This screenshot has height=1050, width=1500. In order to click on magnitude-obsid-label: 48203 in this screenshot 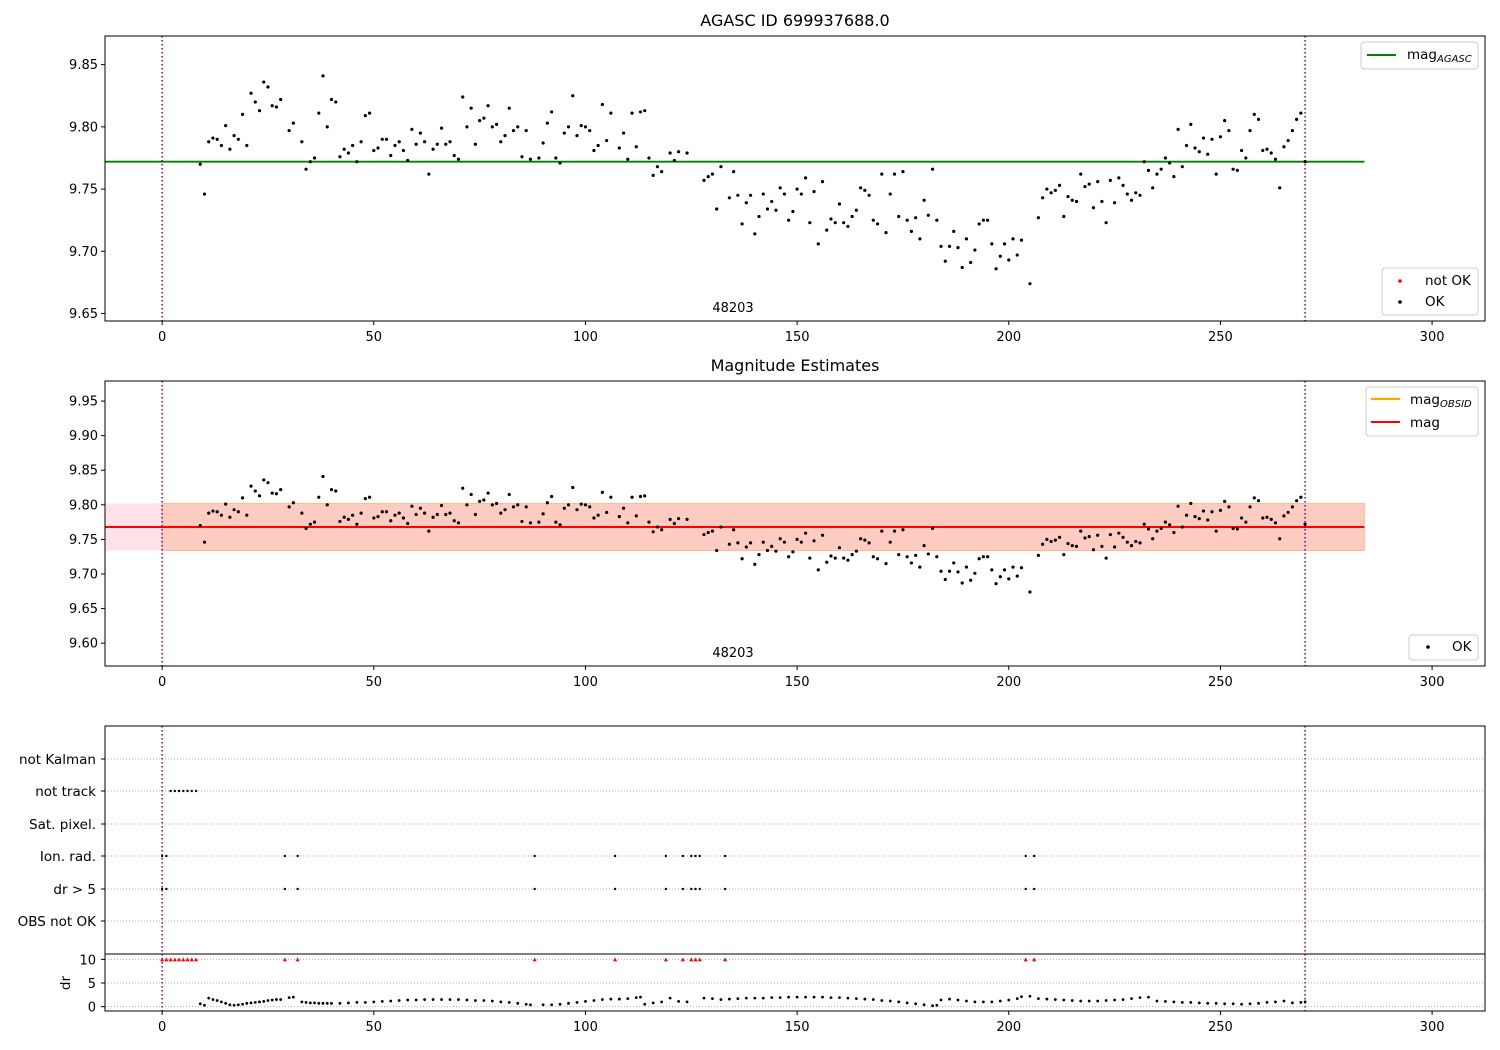, I will do `click(732, 653)`.